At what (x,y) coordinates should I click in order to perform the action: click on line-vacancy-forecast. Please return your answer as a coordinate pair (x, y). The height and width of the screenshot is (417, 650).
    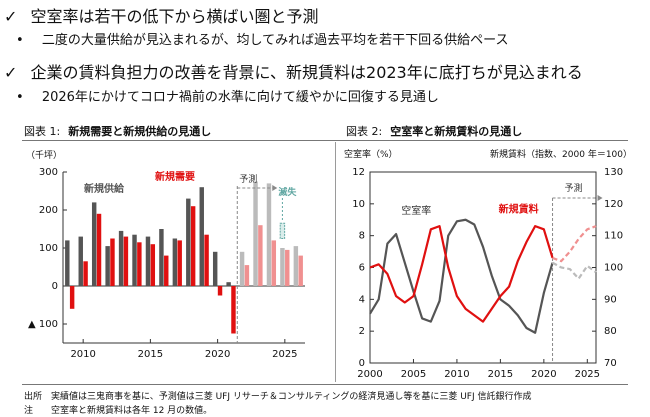
    Looking at the image, I should click on (574, 271).